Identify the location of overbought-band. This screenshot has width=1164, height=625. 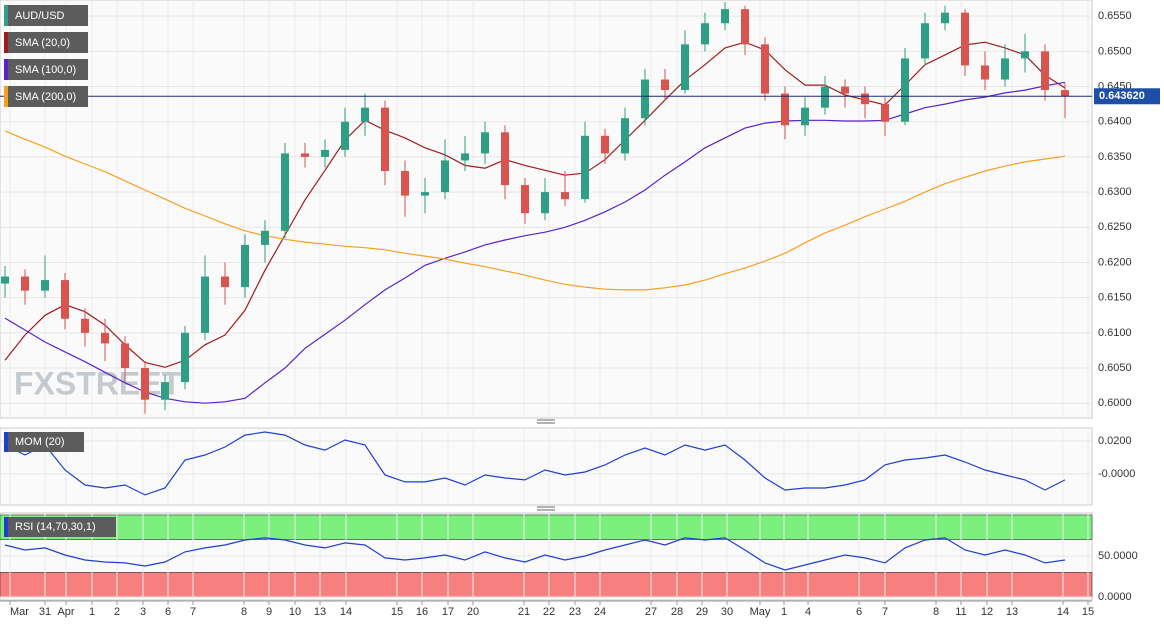
(546, 527).